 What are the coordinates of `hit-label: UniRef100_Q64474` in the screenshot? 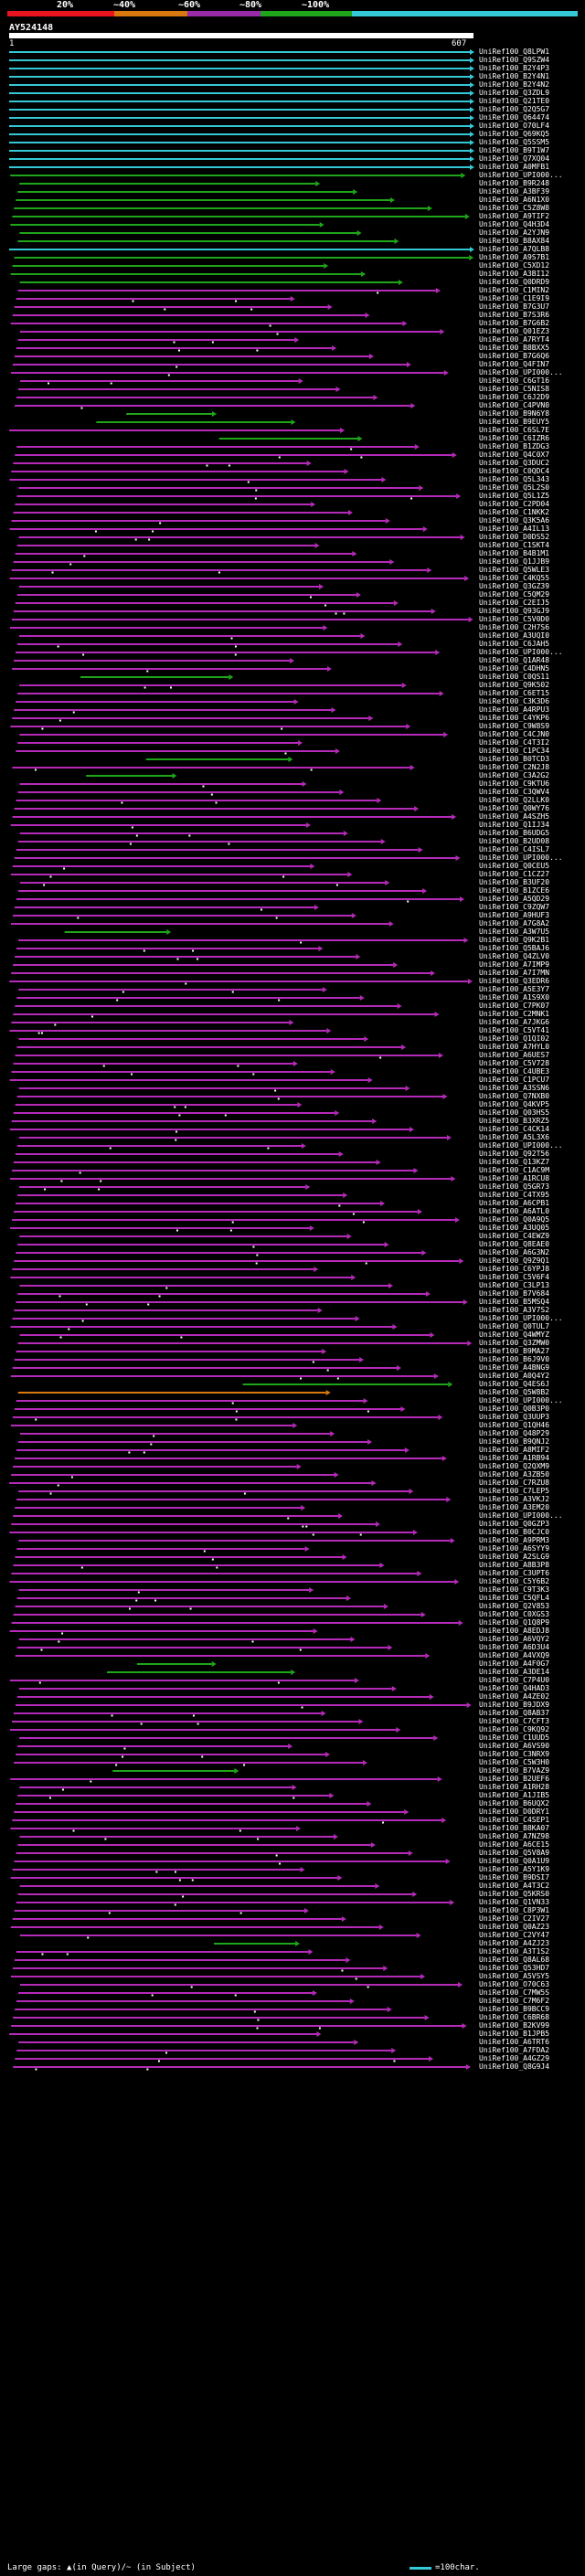 It's located at (514, 117).